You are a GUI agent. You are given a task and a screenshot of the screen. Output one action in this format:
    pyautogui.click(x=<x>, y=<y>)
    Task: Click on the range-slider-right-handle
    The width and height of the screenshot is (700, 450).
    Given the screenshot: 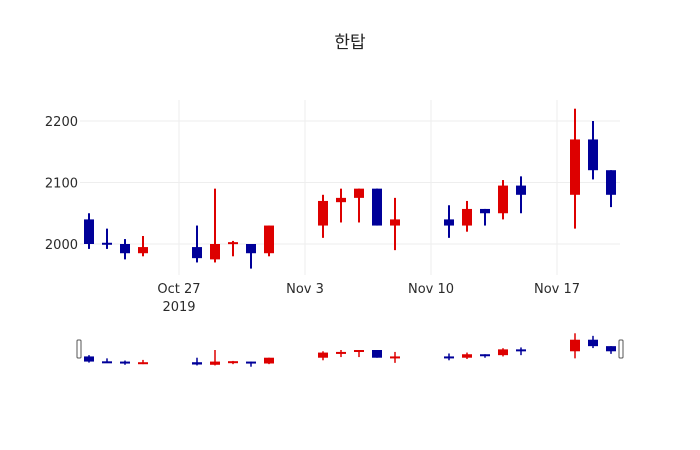 What is the action you would take?
    pyautogui.click(x=621, y=349)
    